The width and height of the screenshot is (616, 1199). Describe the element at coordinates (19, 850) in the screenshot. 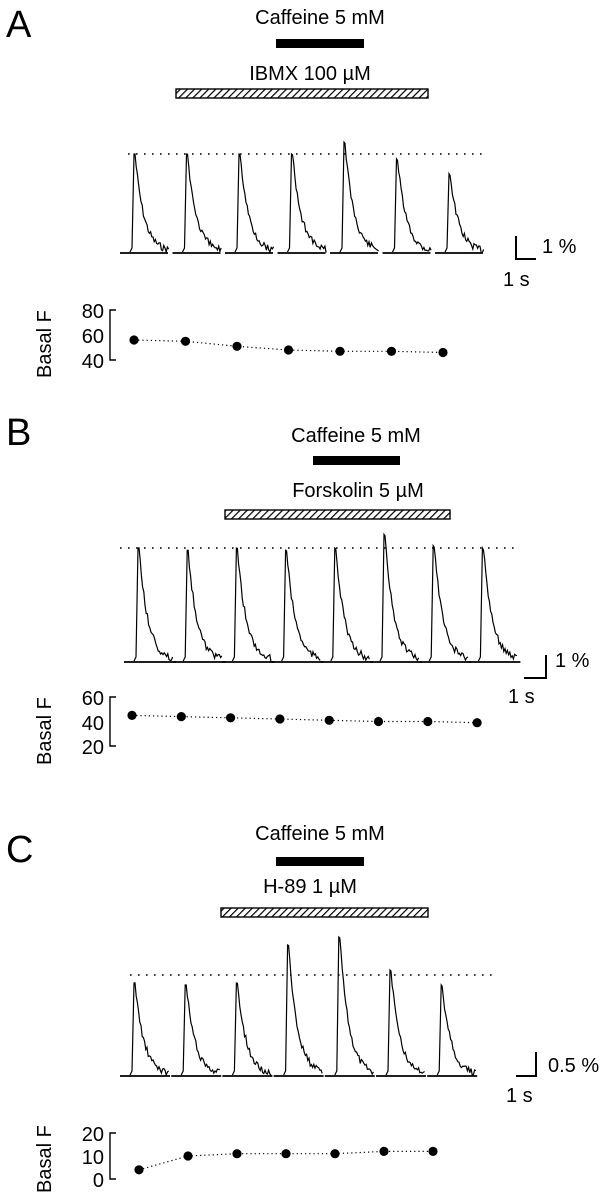

I see `panel-c-letter: C` at that location.